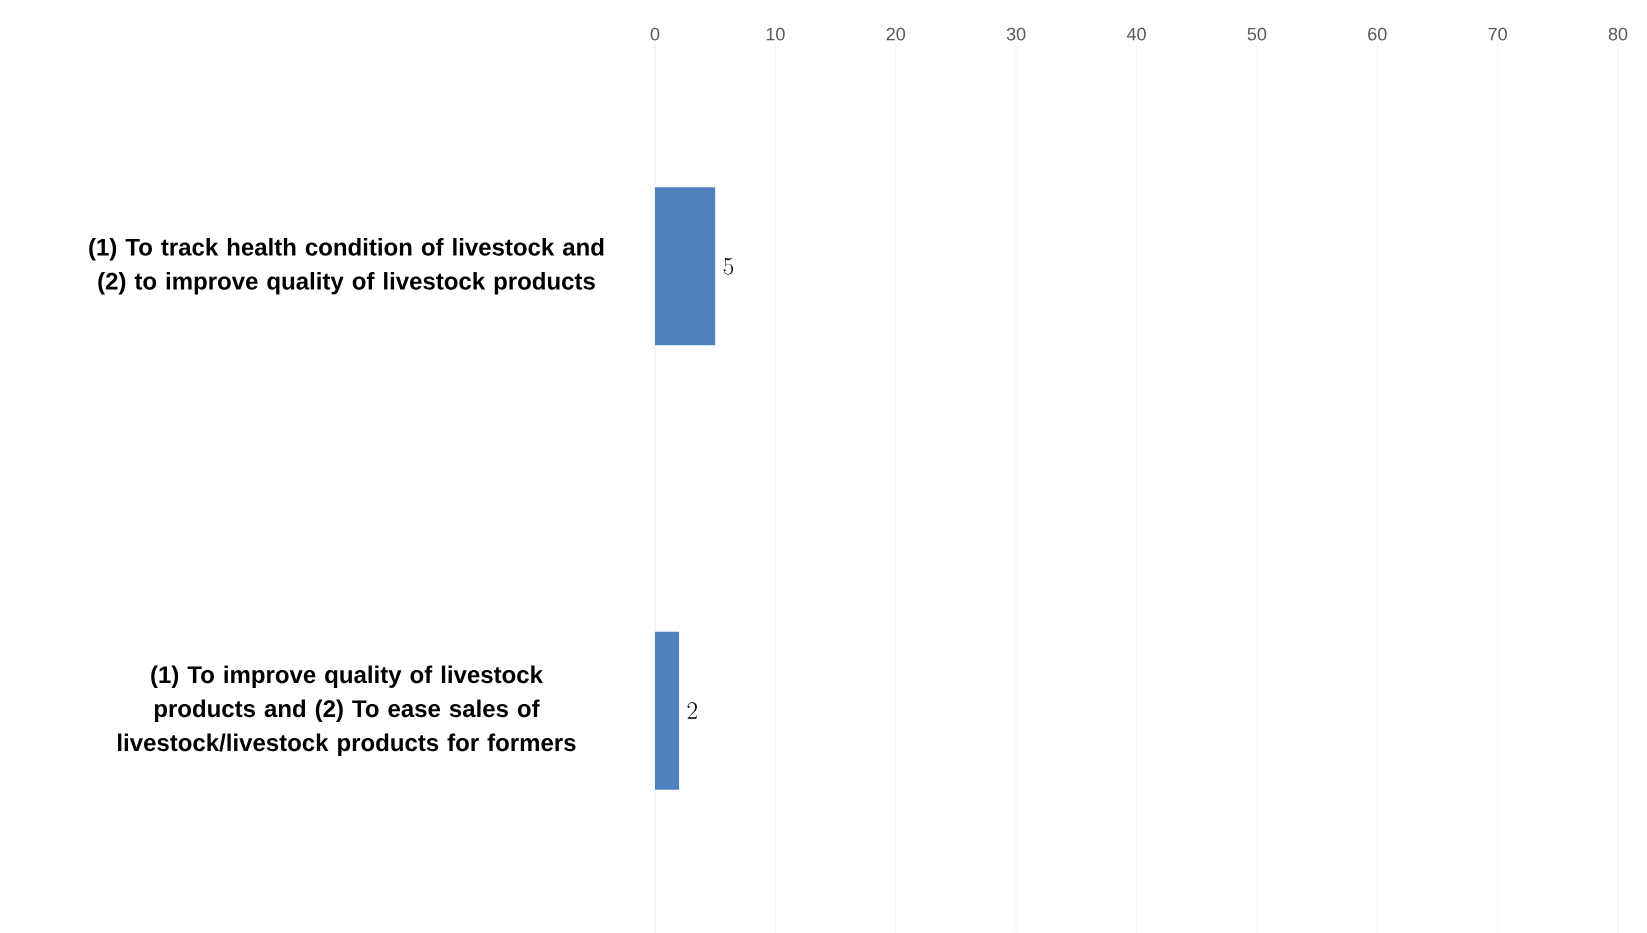  What do you see at coordinates (1497, 34) in the screenshot?
I see `x-tick-label: 70` at bounding box center [1497, 34].